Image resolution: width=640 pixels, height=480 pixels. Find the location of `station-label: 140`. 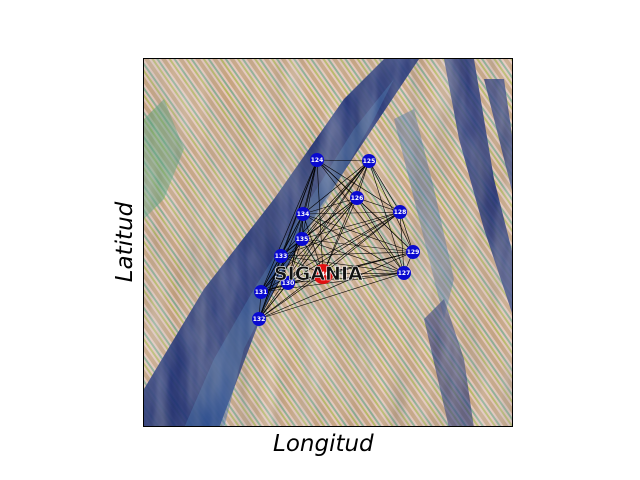

station-label: 140 is located at coordinates (323, 274).